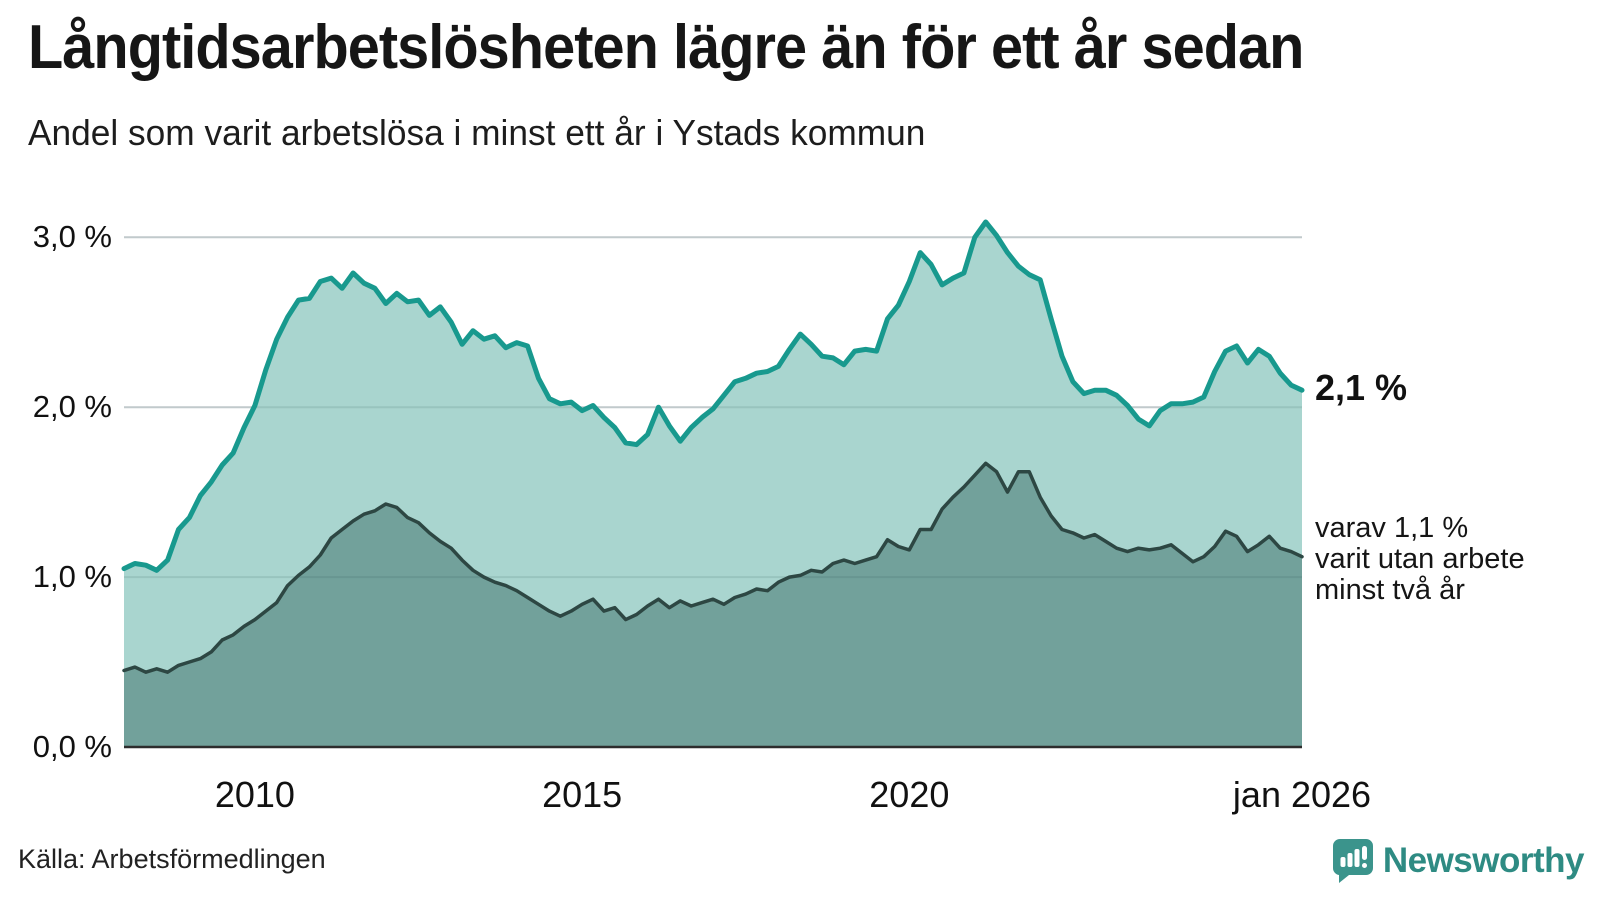  What do you see at coordinates (1392, 527) in the screenshot?
I see `series-annotation-line: varav 1,1 %` at bounding box center [1392, 527].